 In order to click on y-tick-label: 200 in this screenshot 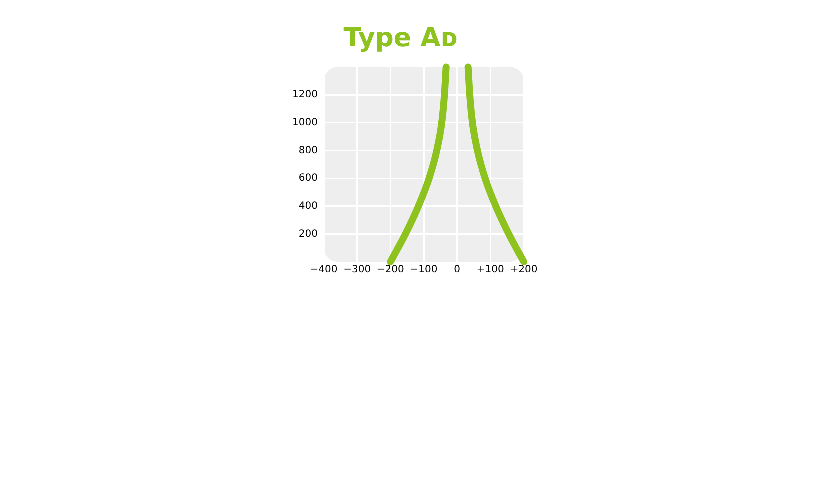, I will do `click(308, 234)`.